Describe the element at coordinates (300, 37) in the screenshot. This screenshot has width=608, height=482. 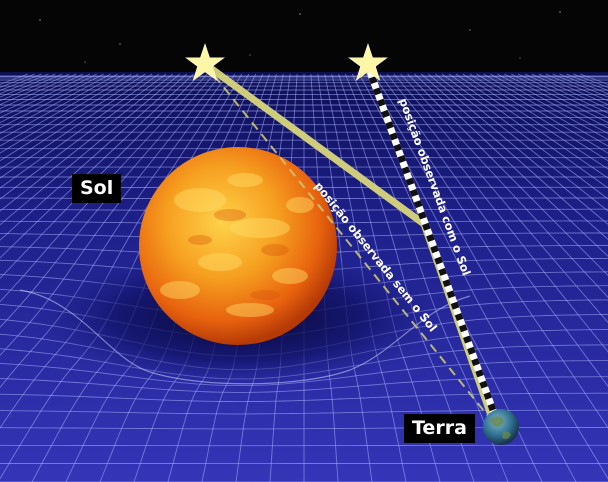
I see `background-stars` at that location.